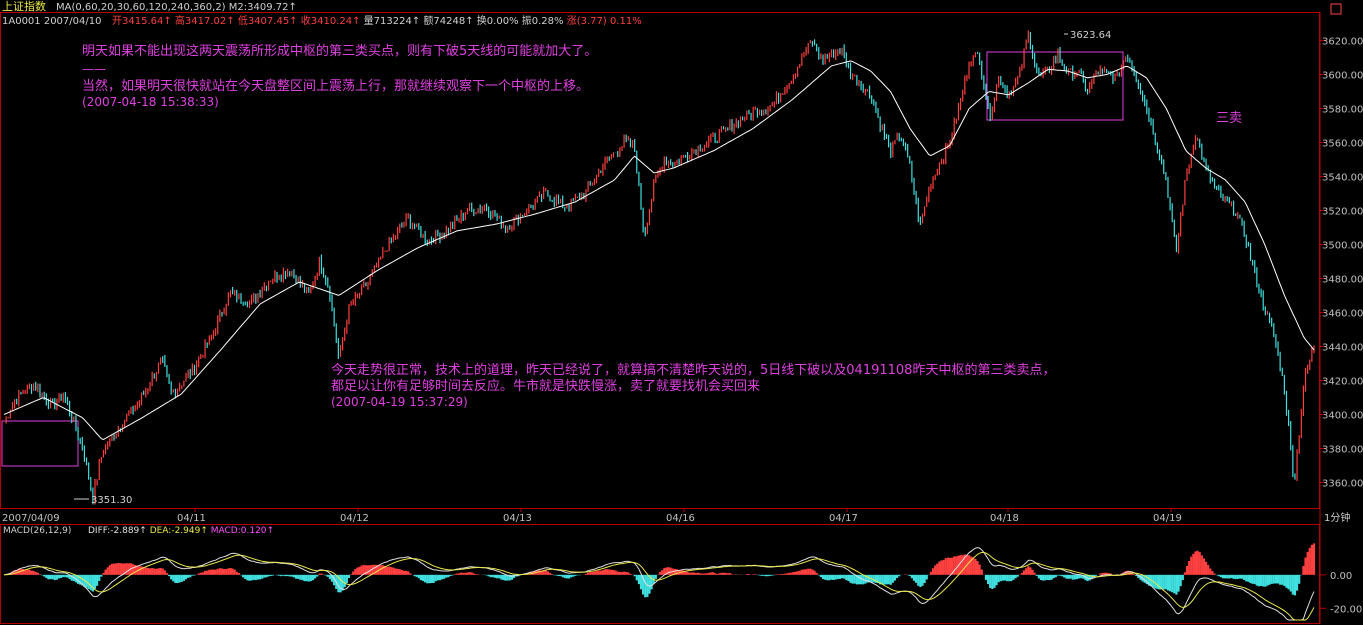 The width and height of the screenshot is (1363, 625). Describe the element at coordinates (1342, 41) in the screenshot. I see `price-tick-label: 3620.00` at that location.